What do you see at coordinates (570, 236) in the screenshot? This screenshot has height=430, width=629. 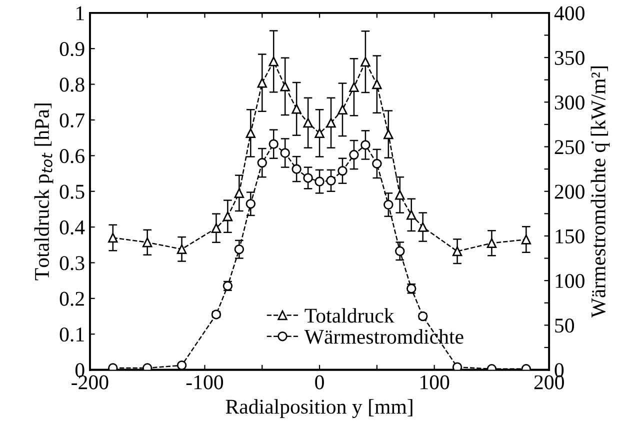 I see `y2-tick-label: 150` at bounding box center [570, 236].